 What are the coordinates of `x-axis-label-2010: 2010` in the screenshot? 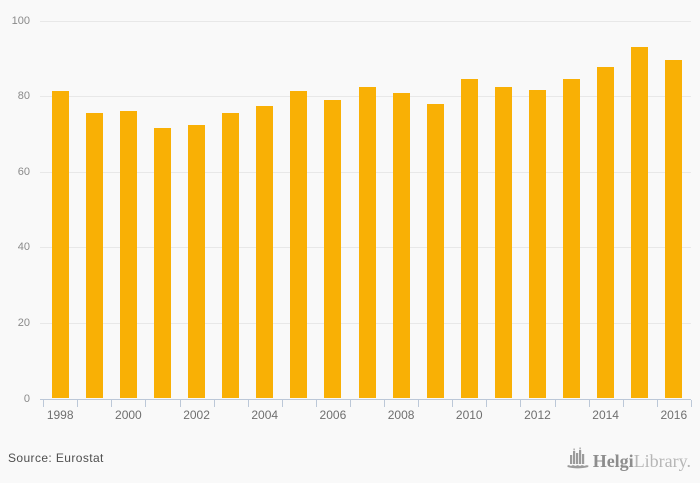 It's located at (469, 414).